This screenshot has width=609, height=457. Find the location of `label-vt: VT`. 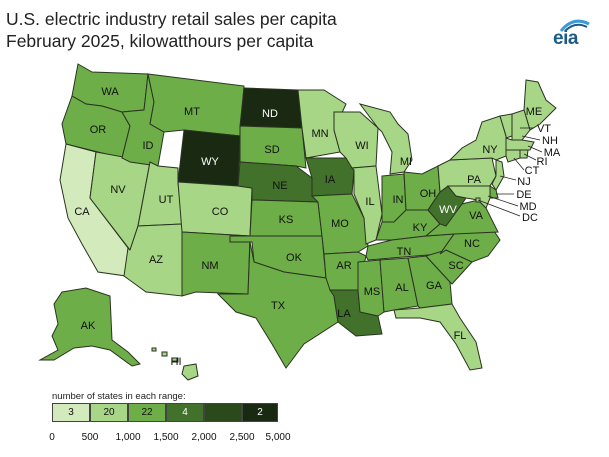

label-vt: VT is located at coordinates (544, 129).